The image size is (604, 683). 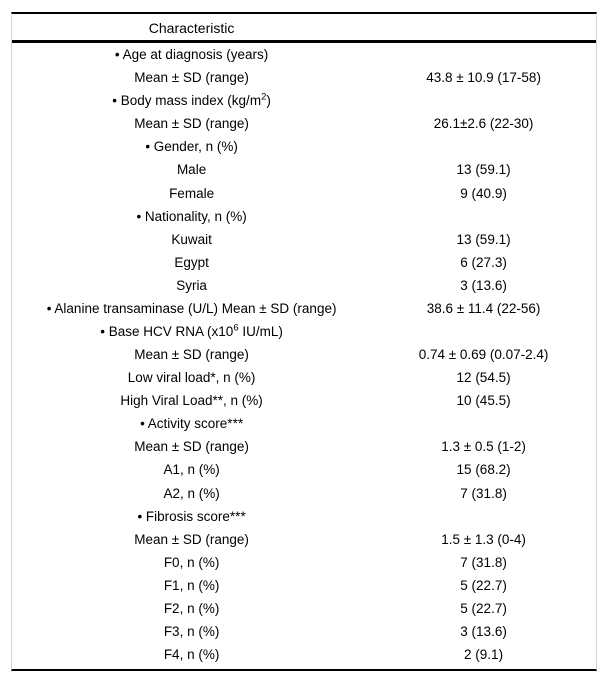 What do you see at coordinates (483, 355) in the screenshot?
I see `value-cell: 0.74 ± 0.69 (0.07-2.4)` at bounding box center [483, 355].